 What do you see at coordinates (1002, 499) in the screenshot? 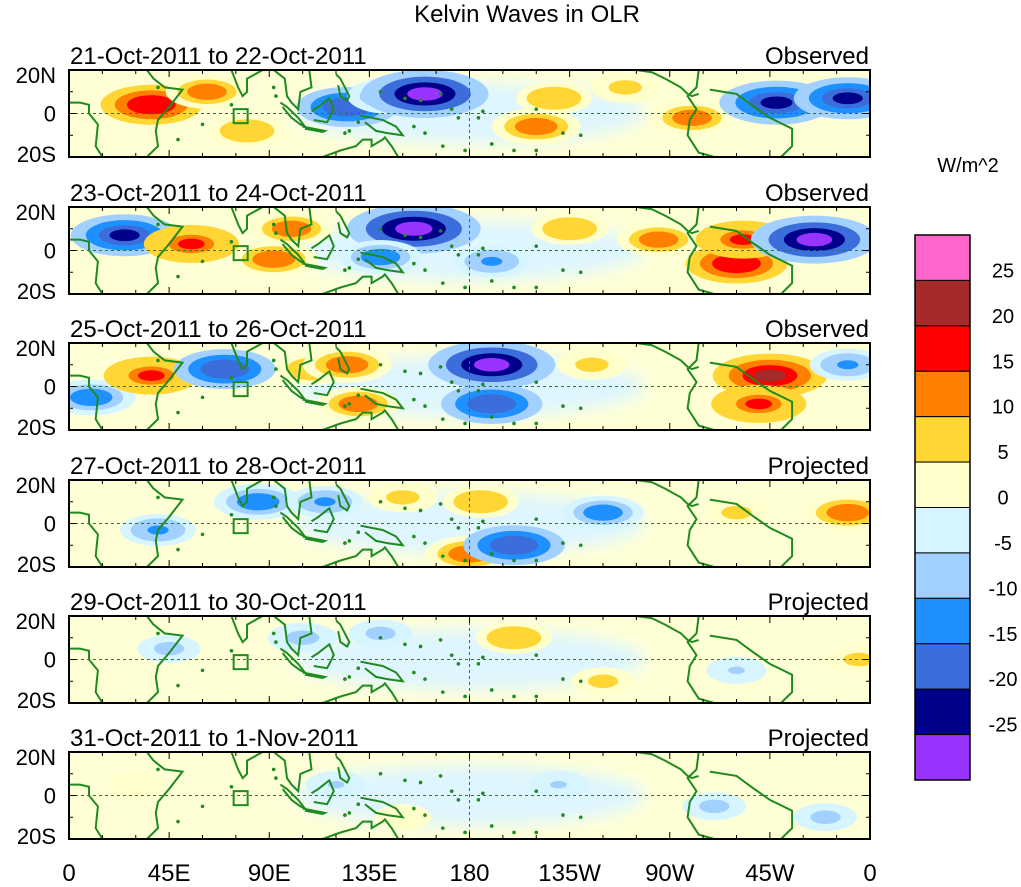
I see `colorbar-label: 0` at bounding box center [1002, 499].